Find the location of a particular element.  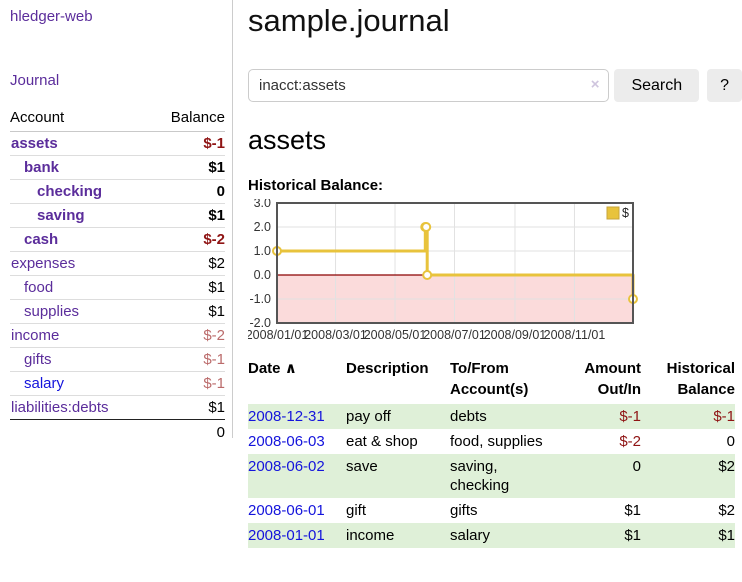

sidebar-account-link: expenses is located at coordinates (43, 263).